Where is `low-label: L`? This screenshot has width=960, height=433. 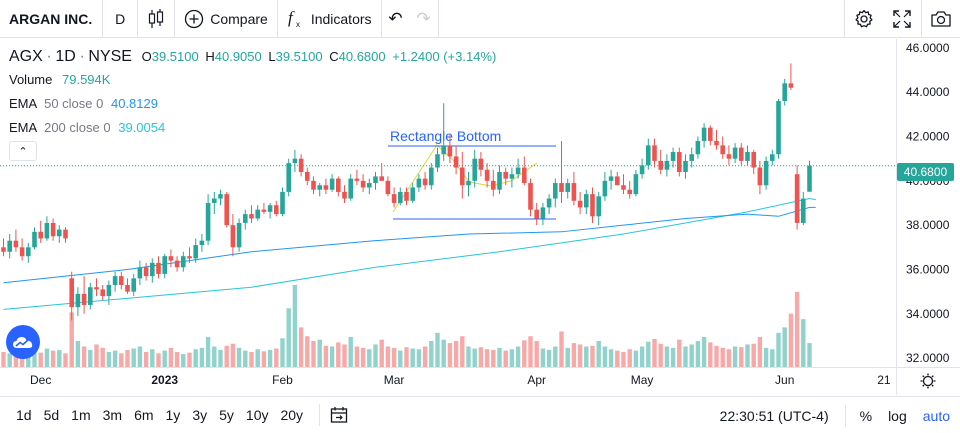
low-label: L is located at coordinates (272, 56).